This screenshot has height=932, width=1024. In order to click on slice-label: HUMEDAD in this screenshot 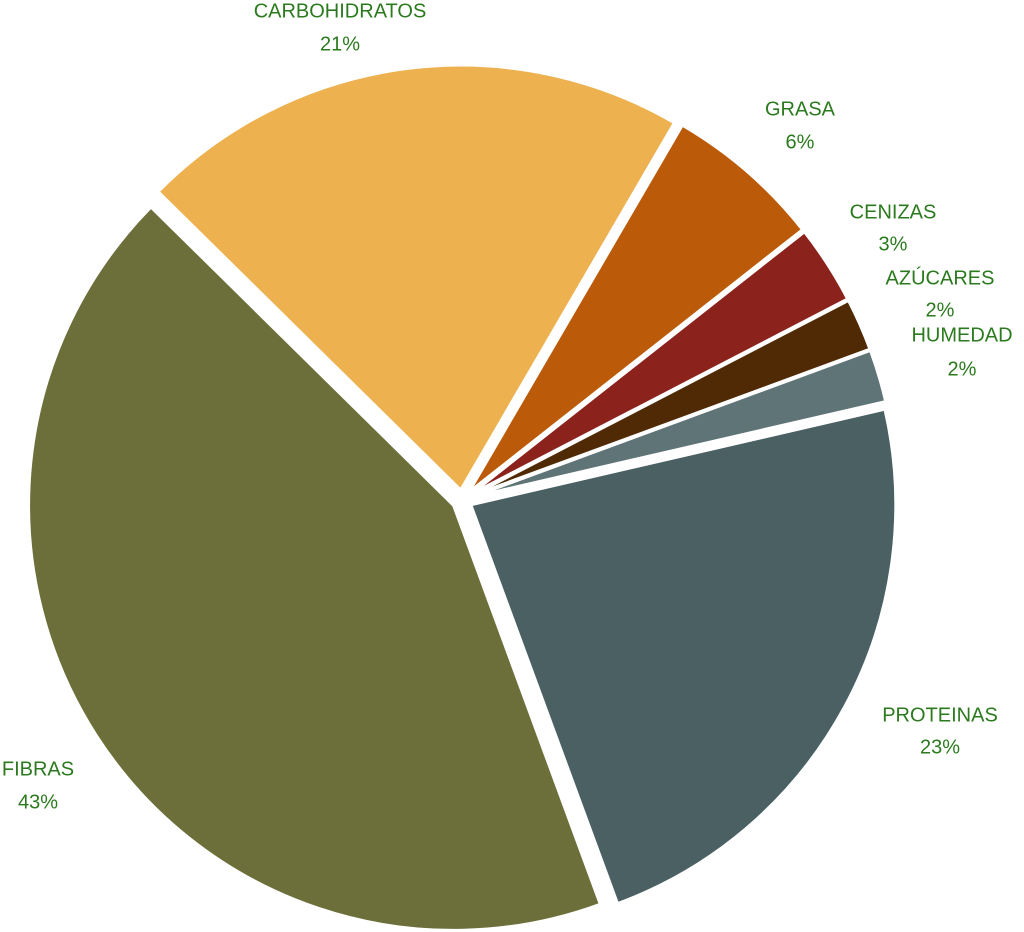, I will do `click(961, 335)`.